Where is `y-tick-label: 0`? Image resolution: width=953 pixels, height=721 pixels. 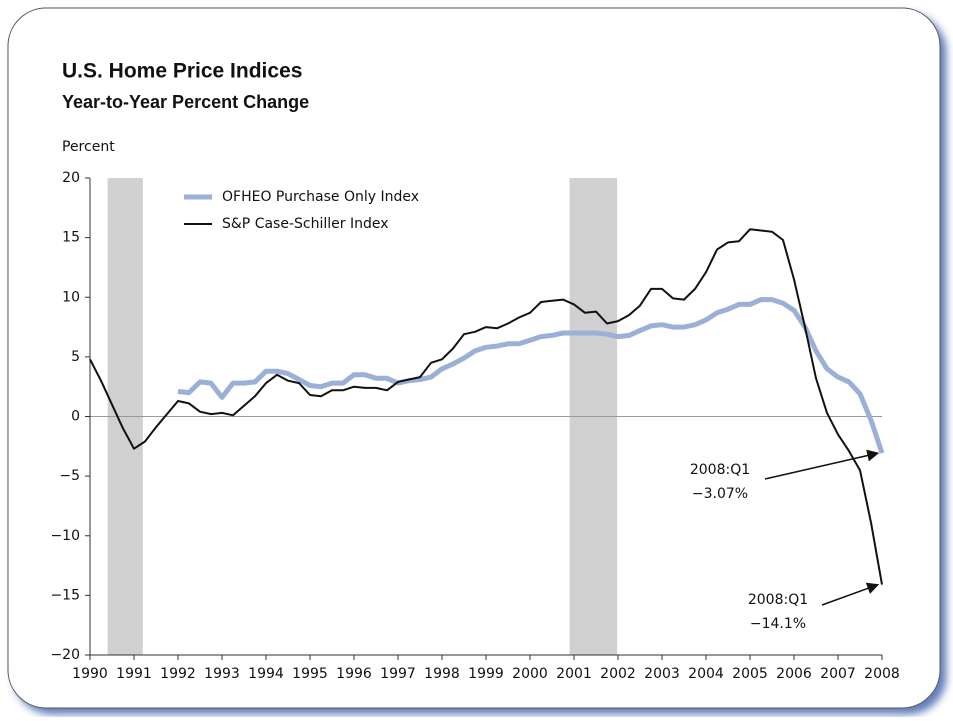
y-tick-label: 0 is located at coordinates (75, 417).